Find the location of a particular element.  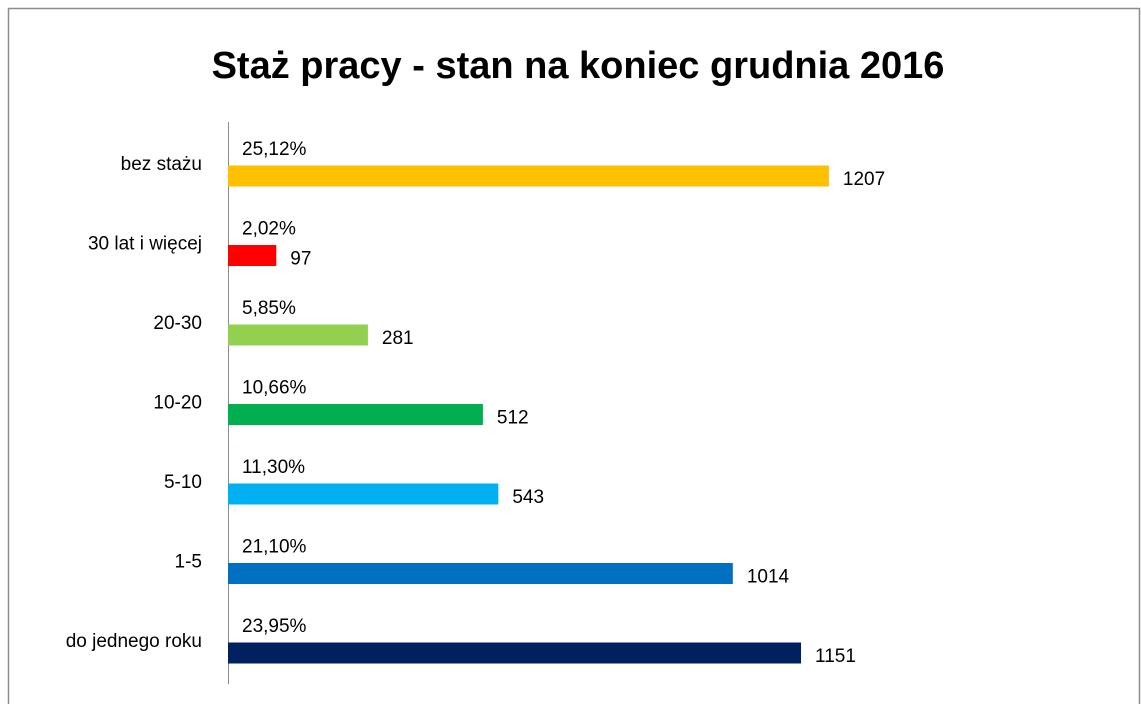

y-tick-label: do jednego roku is located at coordinates (134, 641).